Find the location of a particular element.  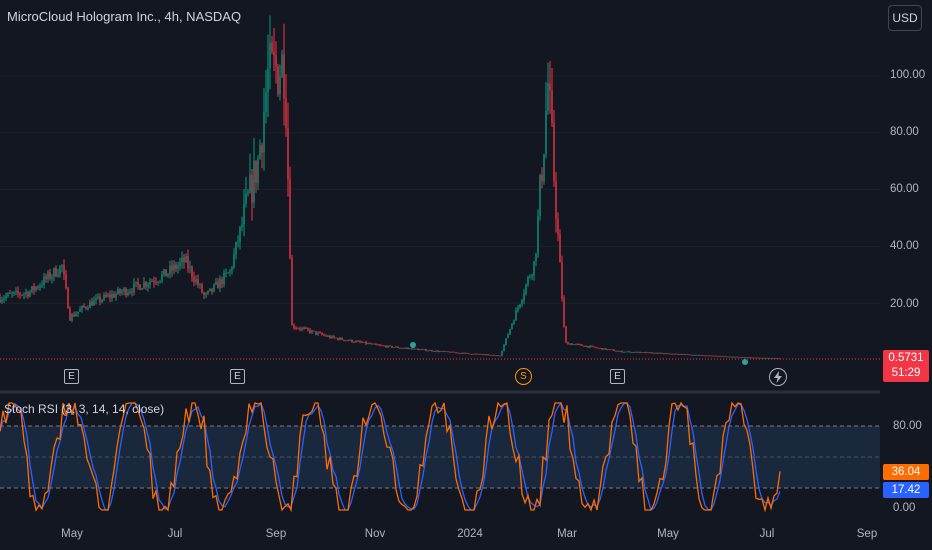

upcoming-event-marker is located at coordinates (778, 377).